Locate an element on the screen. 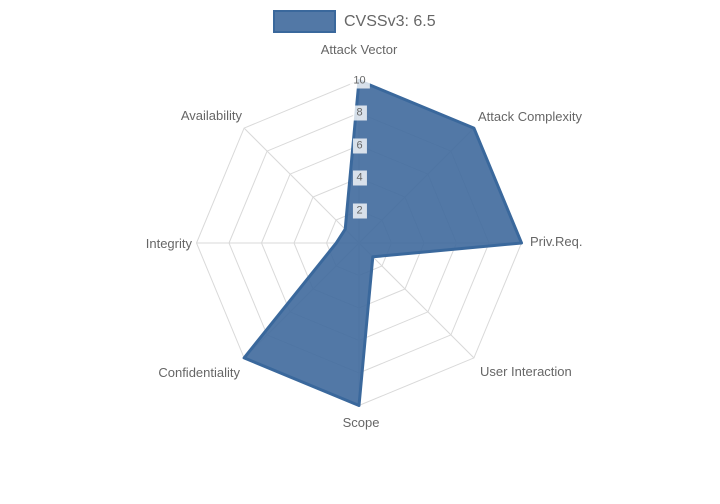  radial-tick-6: 6 is located at coordinates (359, 145).